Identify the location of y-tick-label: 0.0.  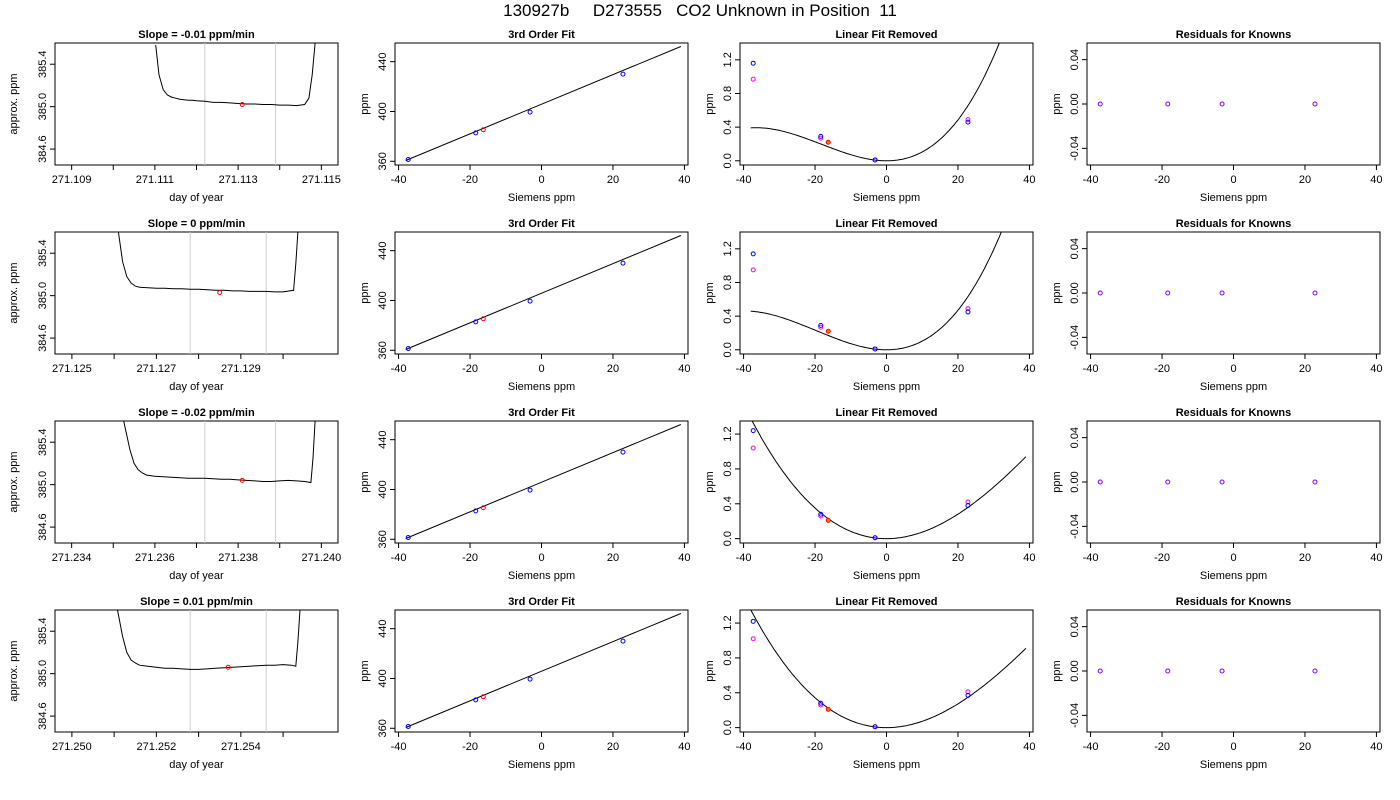
(728, 538).